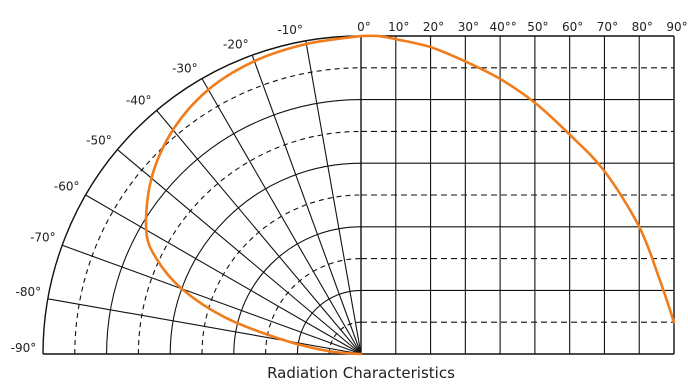 The height and width of the screenshot is (385, 688). I want to click on x-tick-label: 20°, so click(433, 27).